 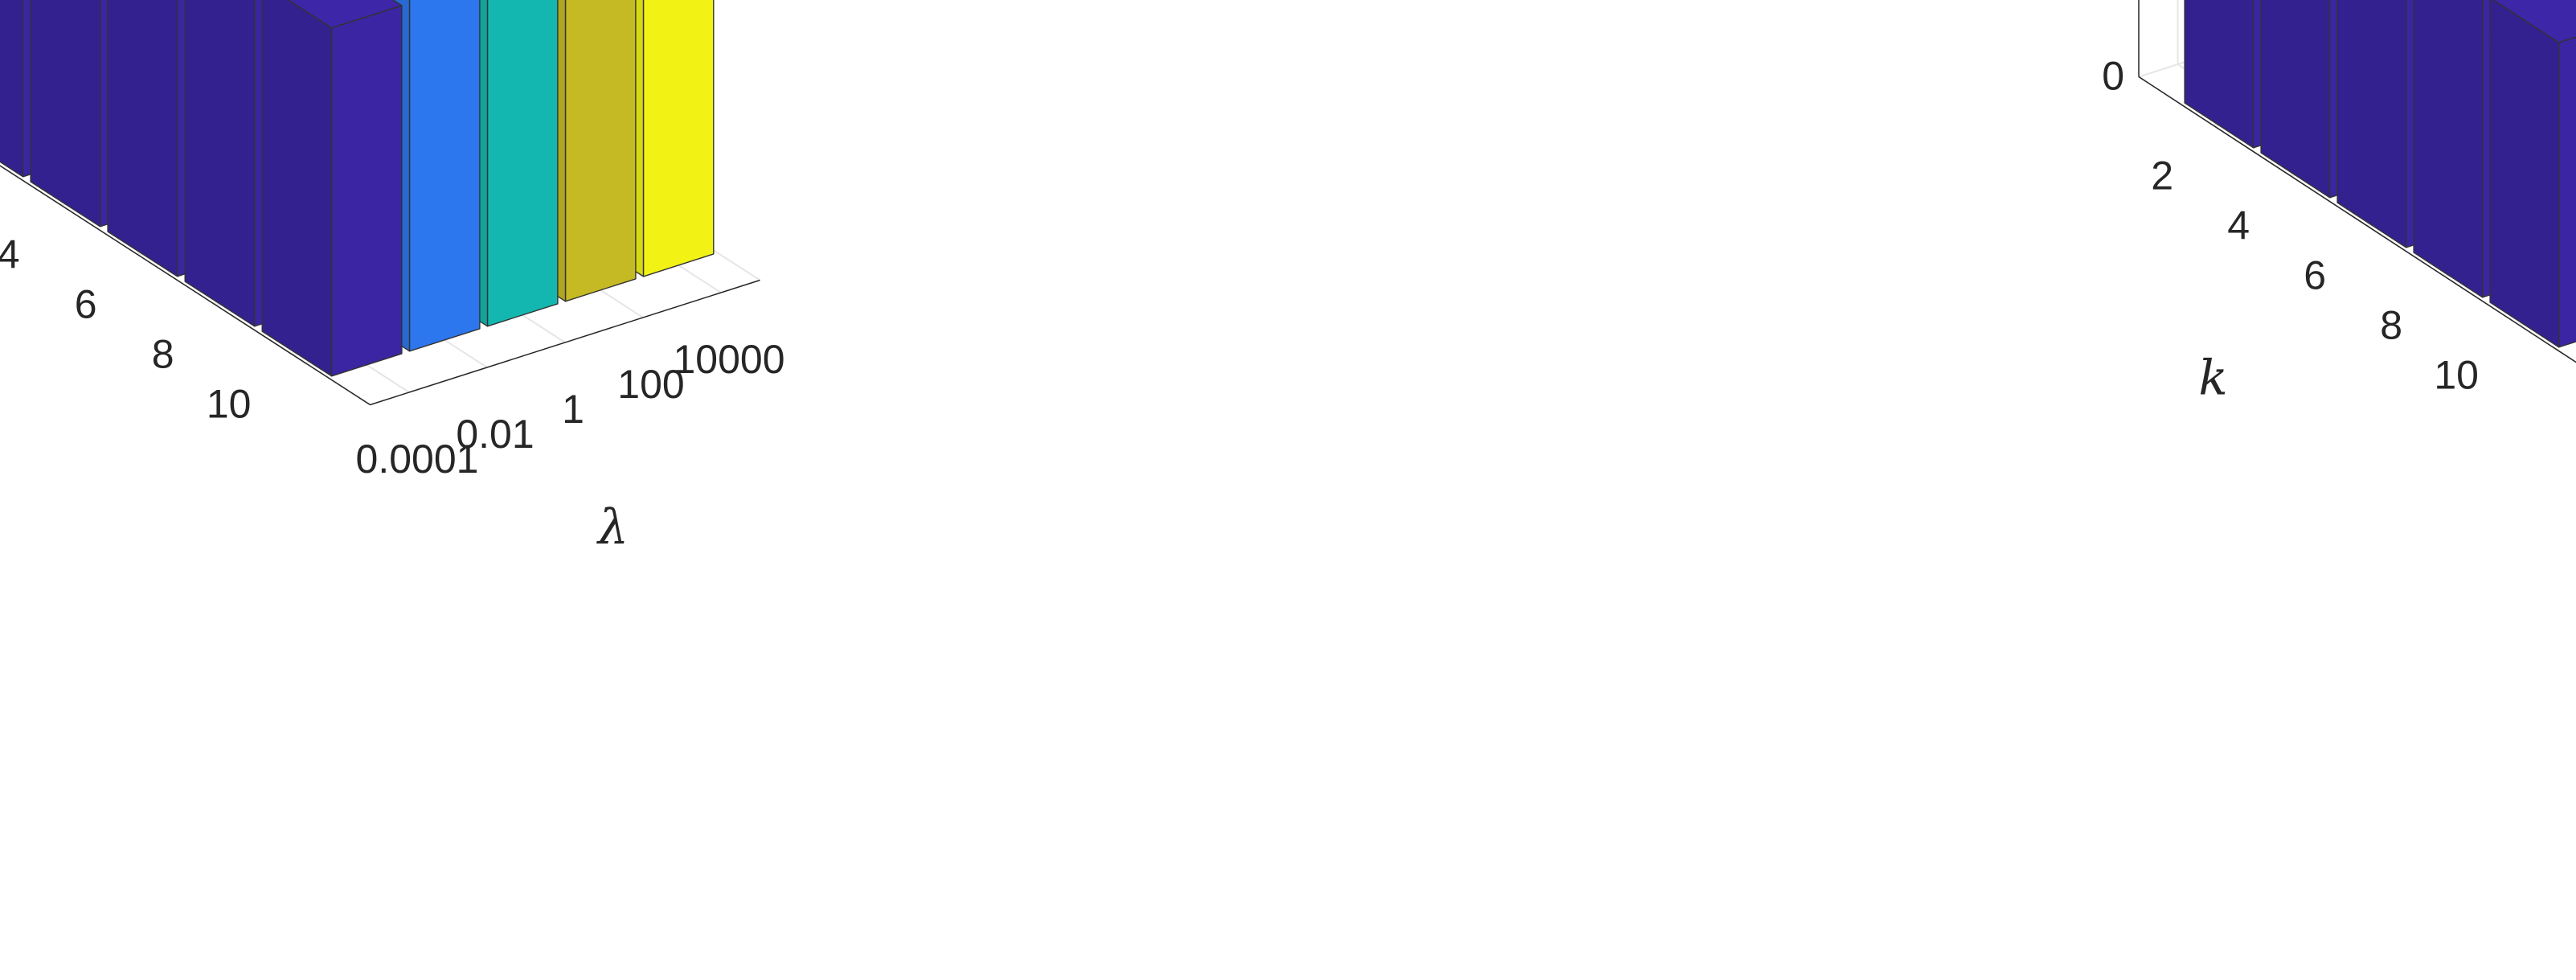 I want to click on k-tick-label: 2, so click(x=2162, y=176).